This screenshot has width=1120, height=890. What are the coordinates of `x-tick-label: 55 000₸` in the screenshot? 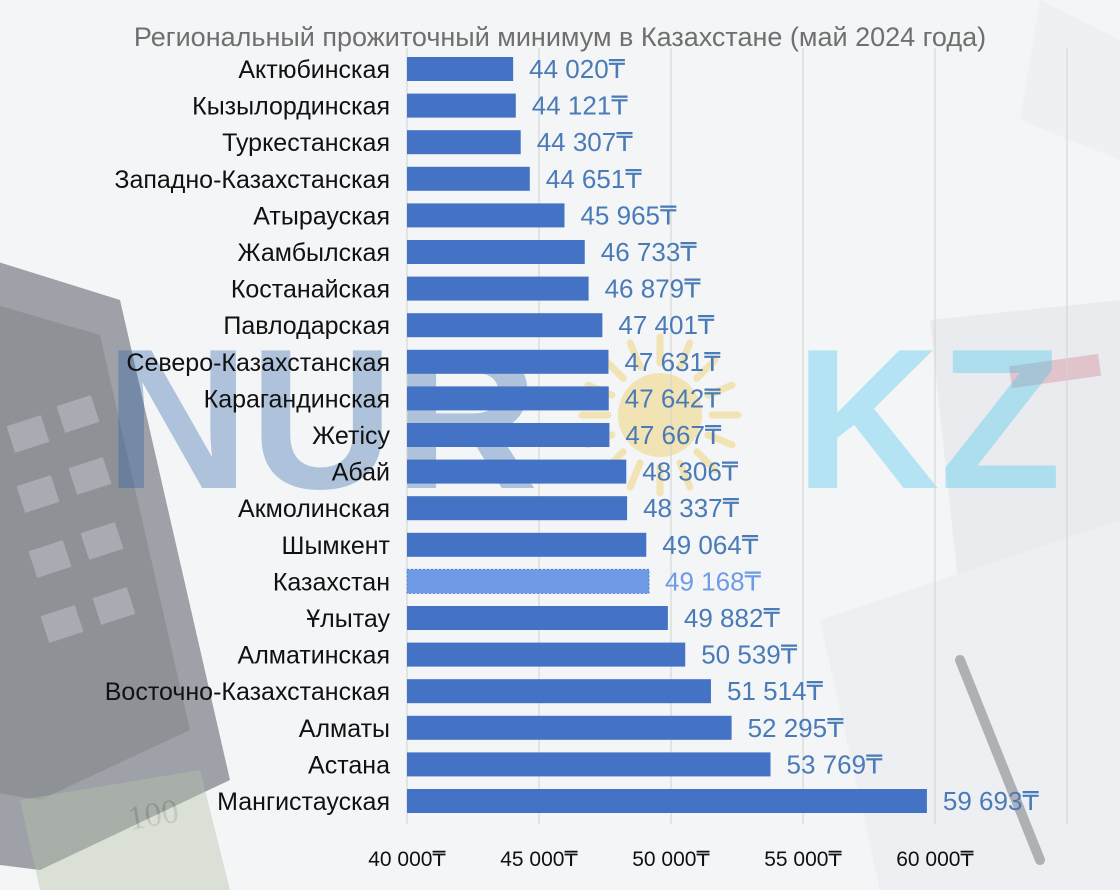 It's located at (803, 859).